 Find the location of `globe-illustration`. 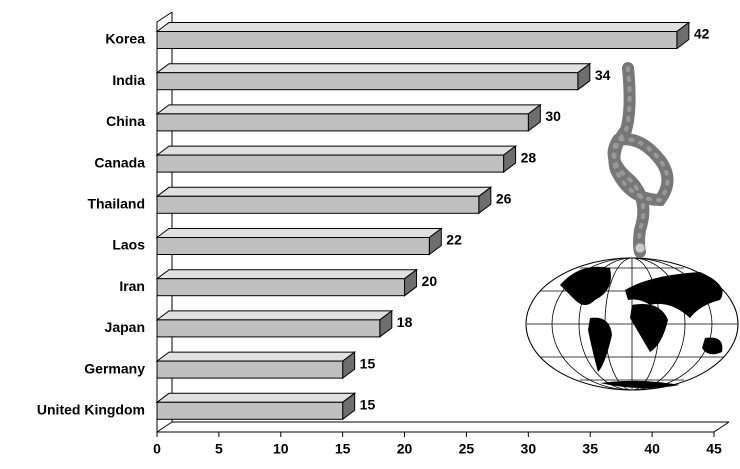

globe-illustration is located at coordinates (632, 324).